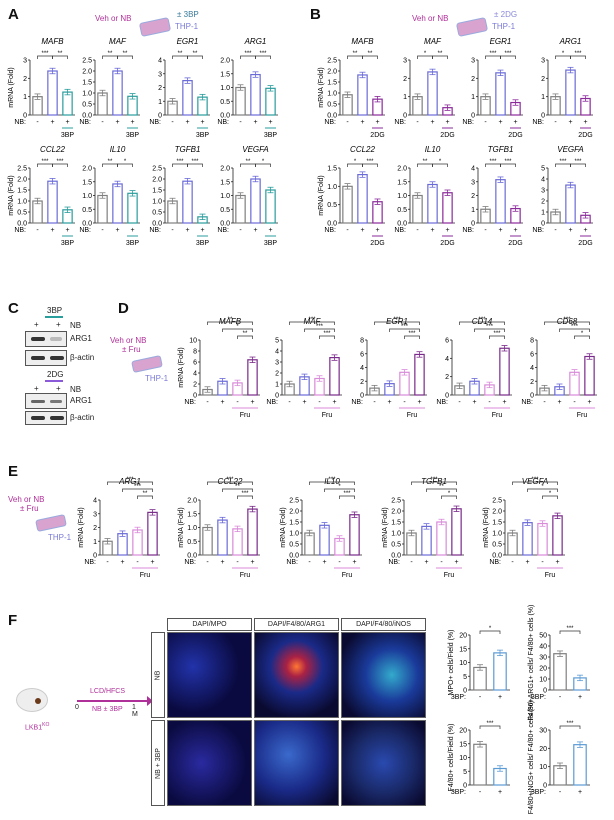  I want to click on row-label-nb-3bp: NB + 3BP, so click(158, 763).